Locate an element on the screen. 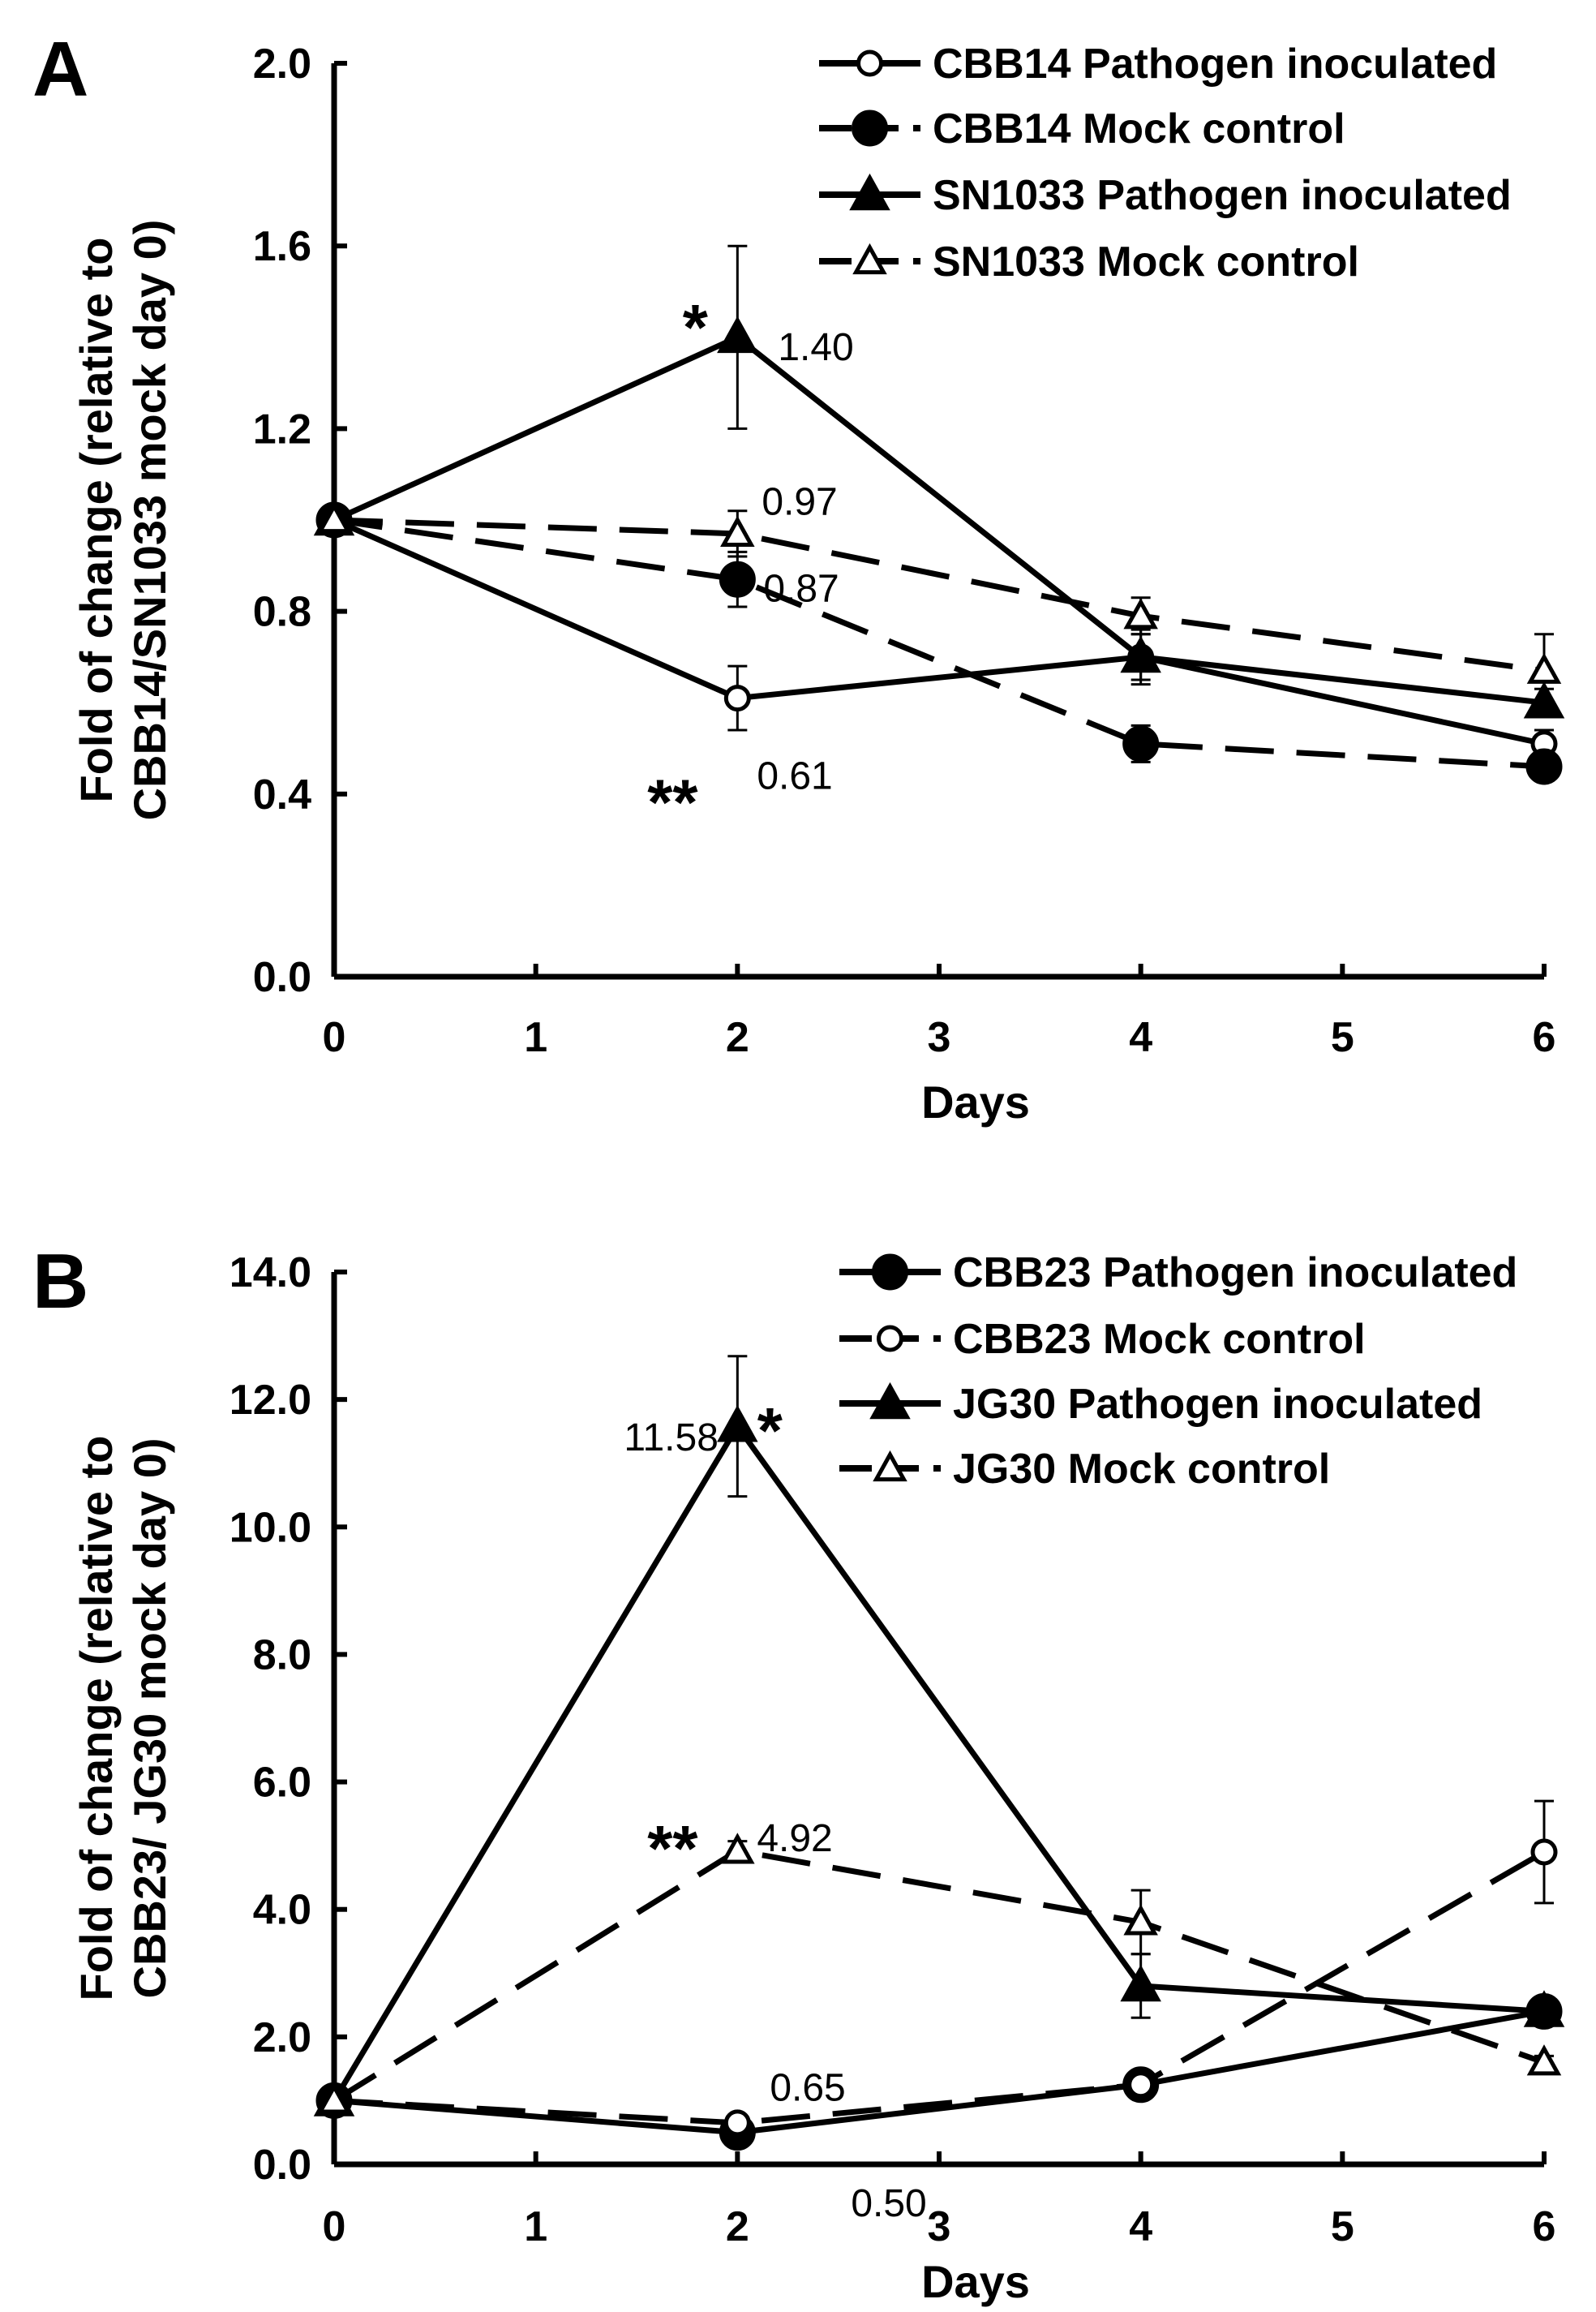 The height and width of the screenshot is (2312, 1596). y-tick-label: 0.4 is located at coordinates (282, 795).